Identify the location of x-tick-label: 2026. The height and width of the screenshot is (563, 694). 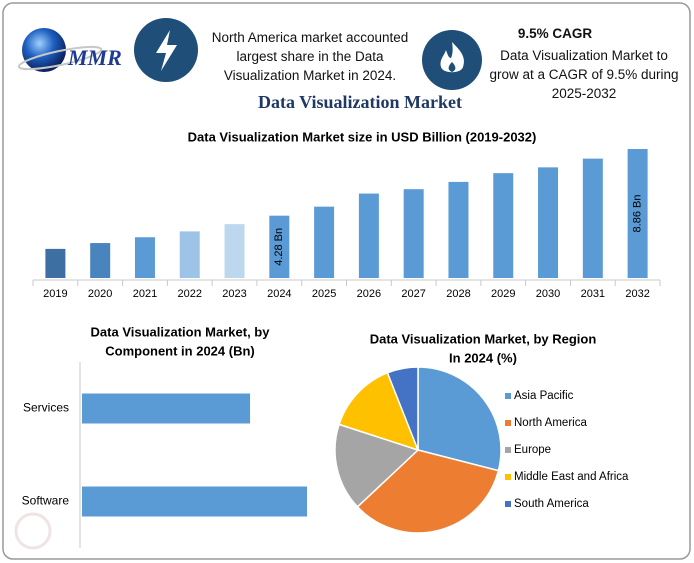
(369, 294).